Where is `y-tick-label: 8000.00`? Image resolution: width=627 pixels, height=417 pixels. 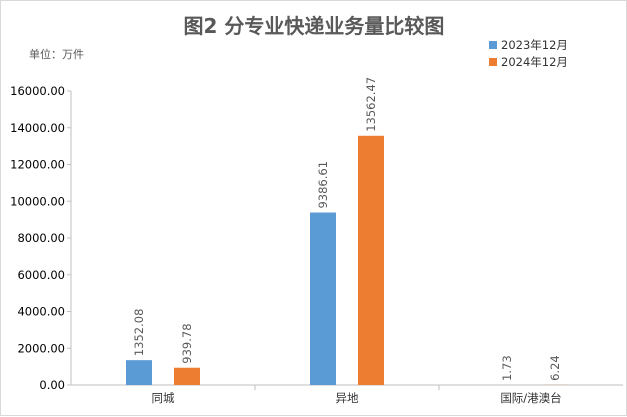 y-tick-label: 8000.00 is located at coordinates (41, 238).